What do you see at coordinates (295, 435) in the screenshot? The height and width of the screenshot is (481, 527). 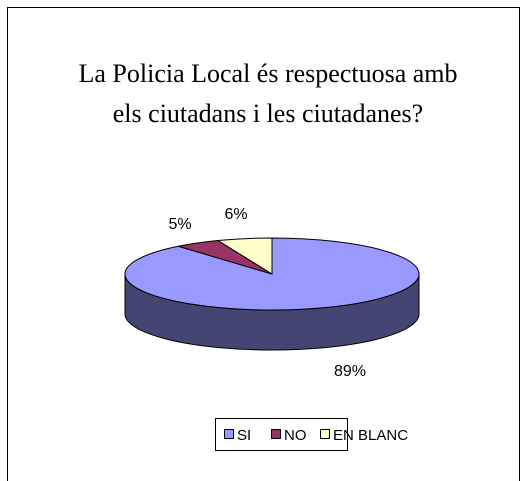 I see `legend-label: NO` at bounding box center [295, 435].